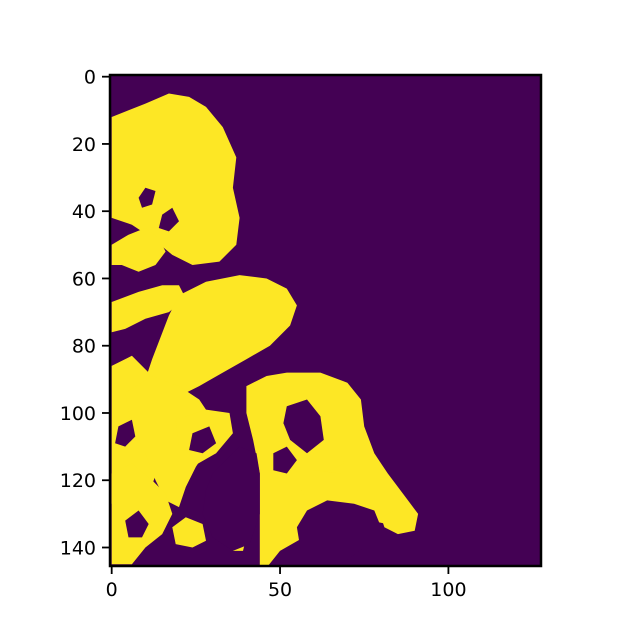 Image resolution: width=636 pixels, height=636 pixels. I want to click on y-tick-label-1: 20, so click(84, 145).